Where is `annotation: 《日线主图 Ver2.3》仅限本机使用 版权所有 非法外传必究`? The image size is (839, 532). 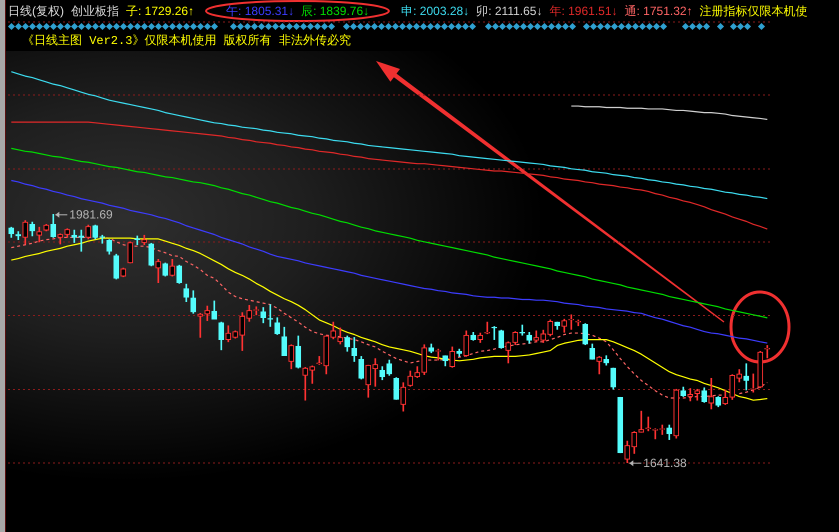 annotation: 《日线主图 Ver2.3》仅限本机使用 版权所有 非法外传必究 is located at coordinates (186, 41).